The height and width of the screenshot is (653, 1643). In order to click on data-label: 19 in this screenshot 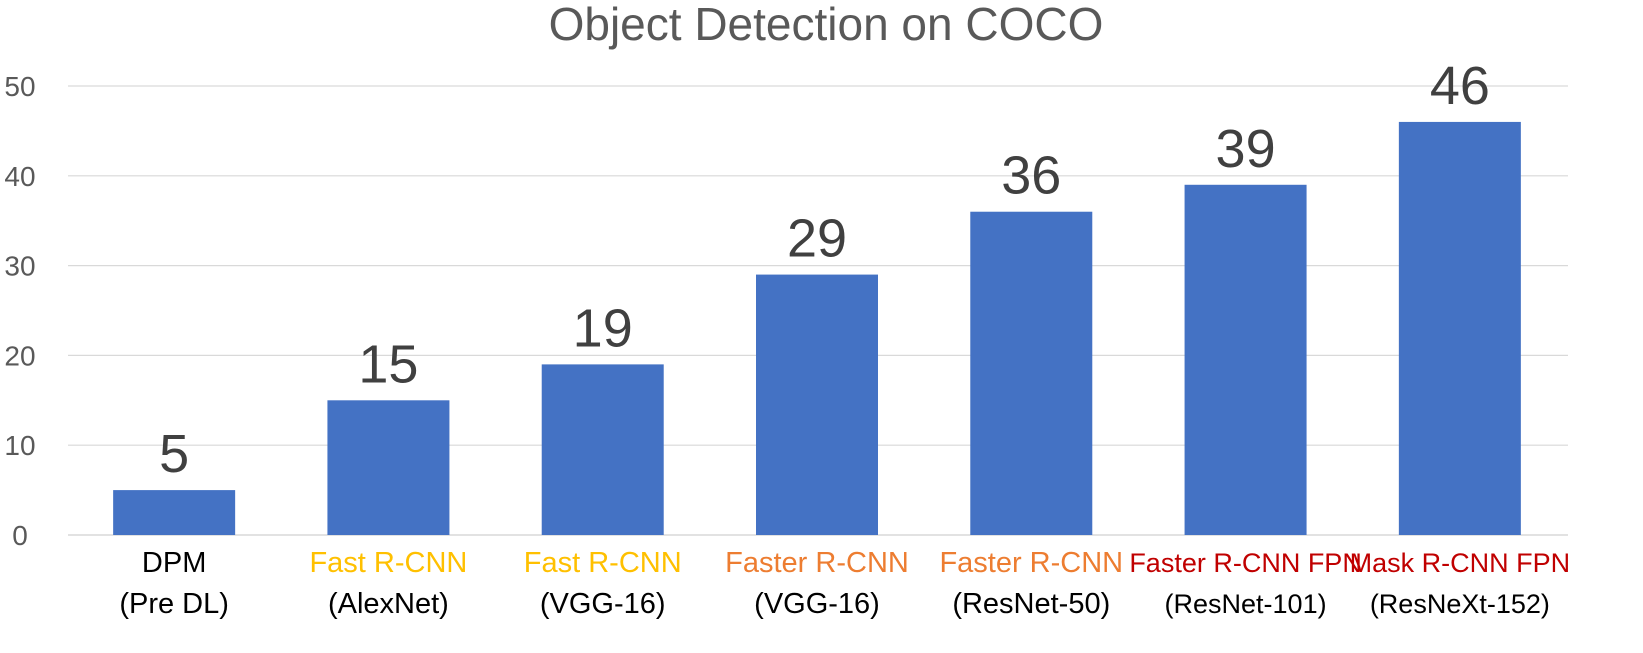, I will do `click(603, 328)`.